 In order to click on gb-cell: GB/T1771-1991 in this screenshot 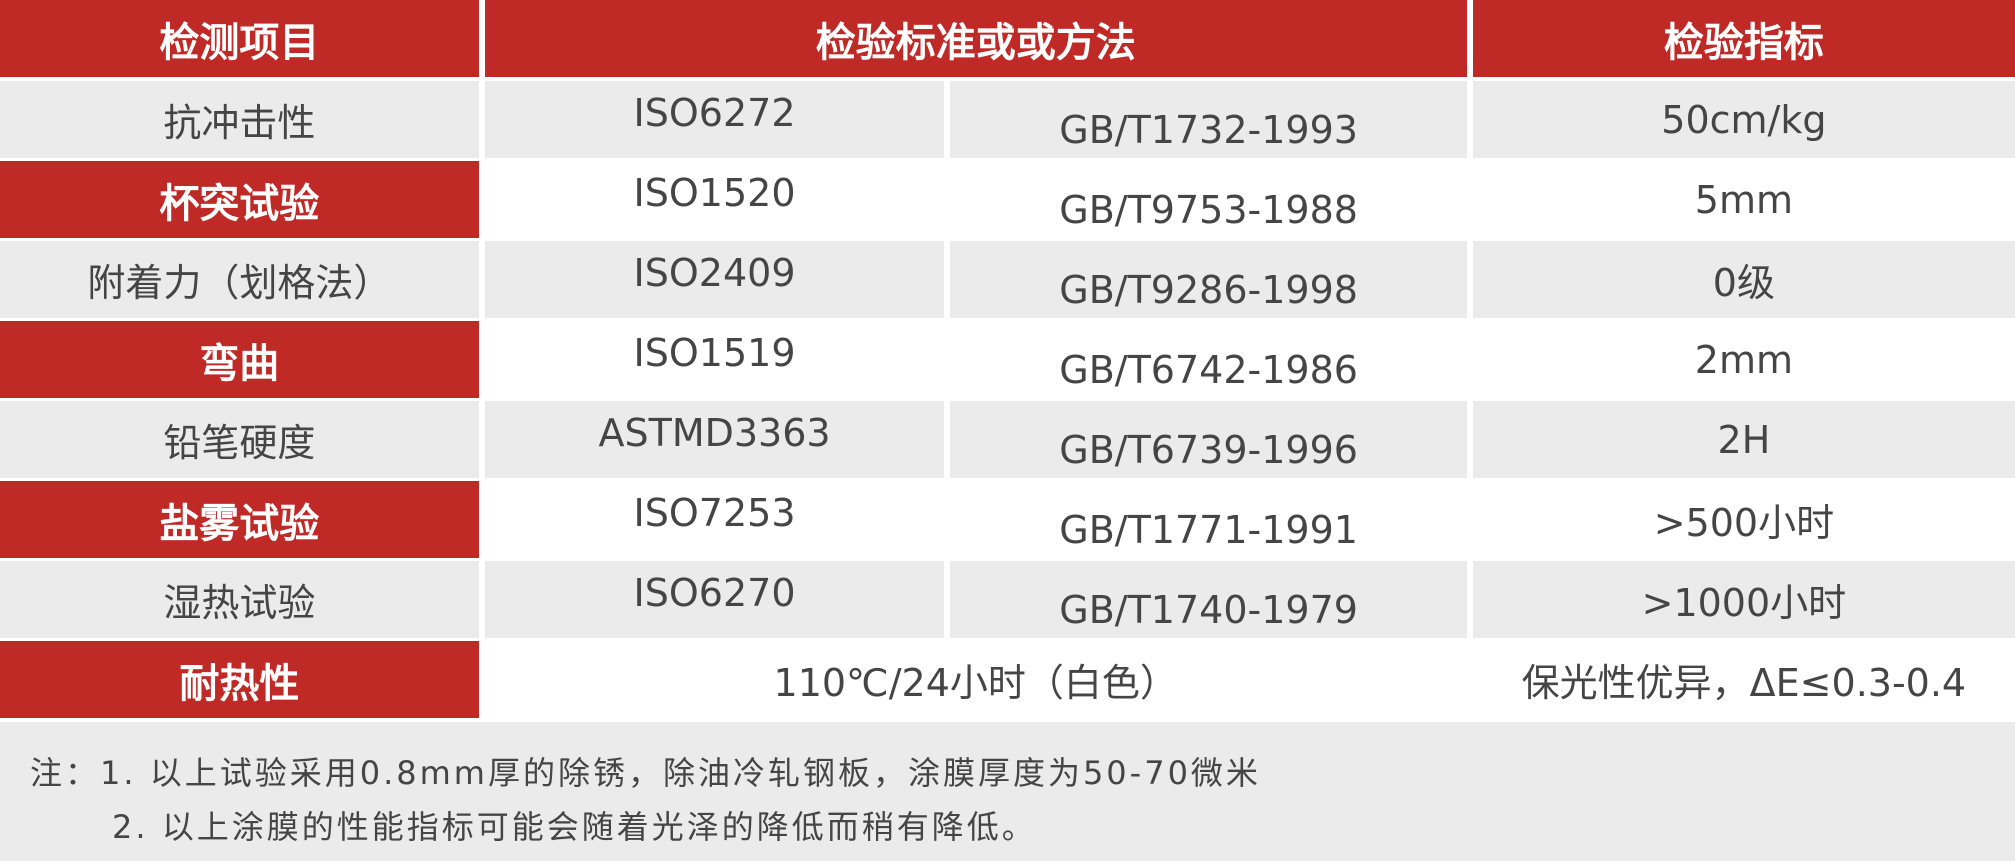, I will do `click(1208, 530)`.